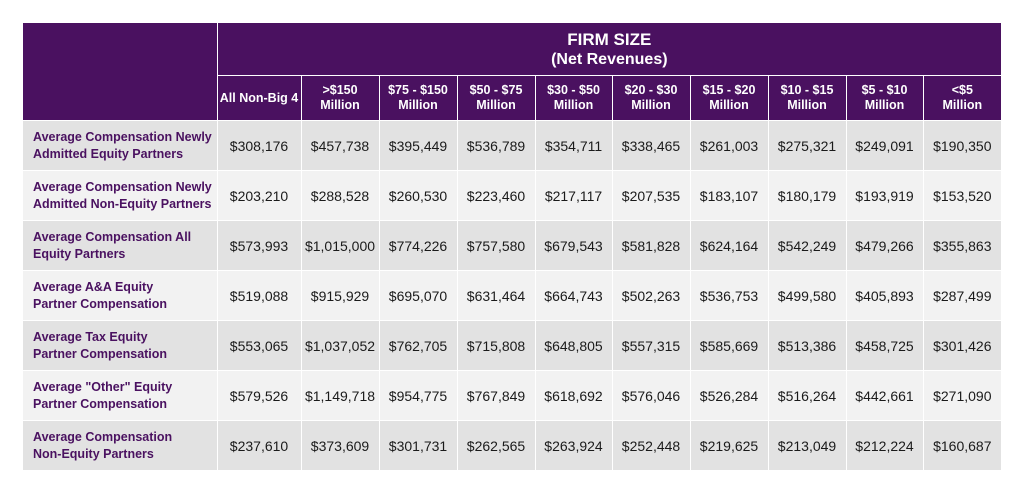  What do you see at coordinates (79, 253) in the screenshot?
I see `row-label-line2: Equity Partners` at bounding box center [79, 253].